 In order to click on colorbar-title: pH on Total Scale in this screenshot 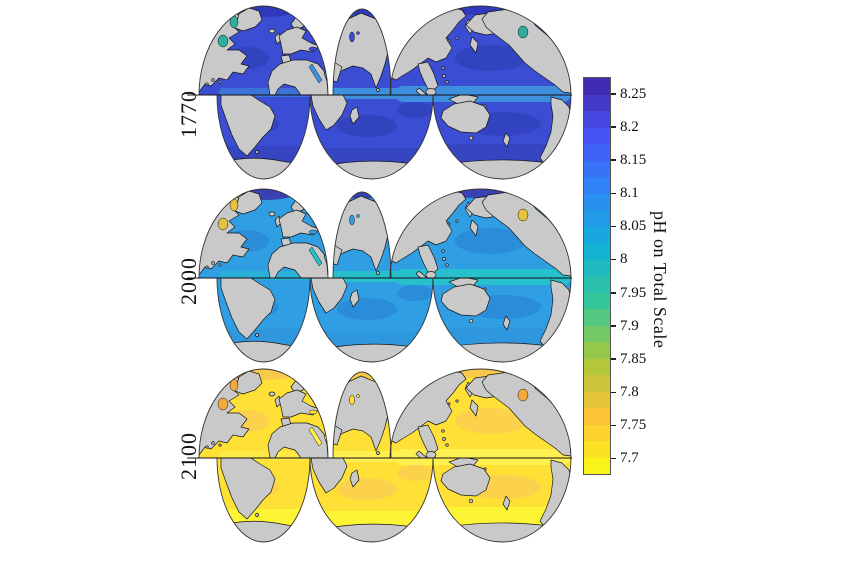, I will do `click(660, 280)`.